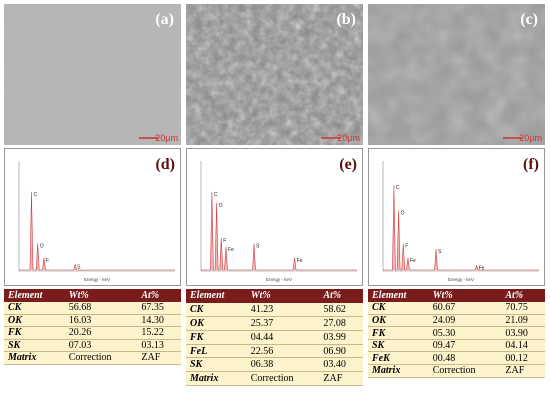 This screenshot has height=398, width=550. What do you see at coordinates (283, 337) in the screenshot?
I see `value-cell: 04.44` at bounding box center [283, 337].